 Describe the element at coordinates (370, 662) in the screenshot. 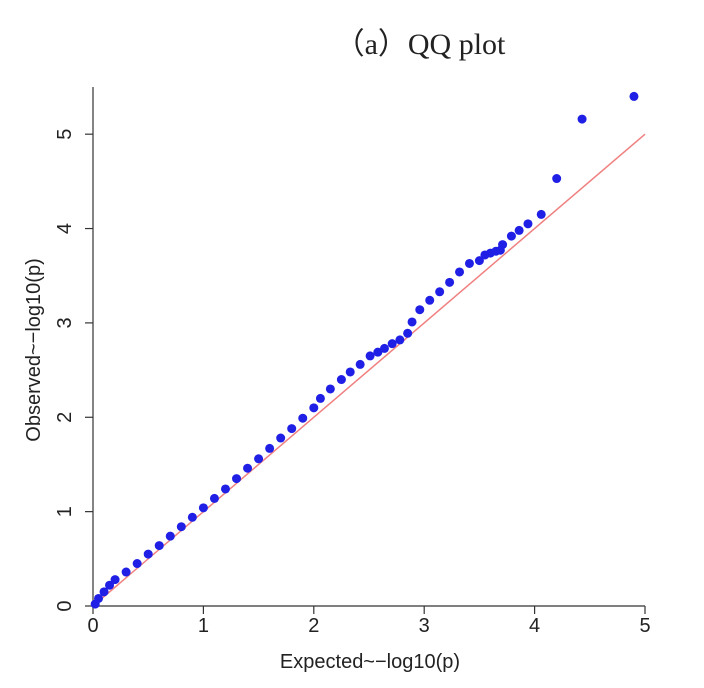

I see `x-axis-label: Expected~−log10(p)` at that location.